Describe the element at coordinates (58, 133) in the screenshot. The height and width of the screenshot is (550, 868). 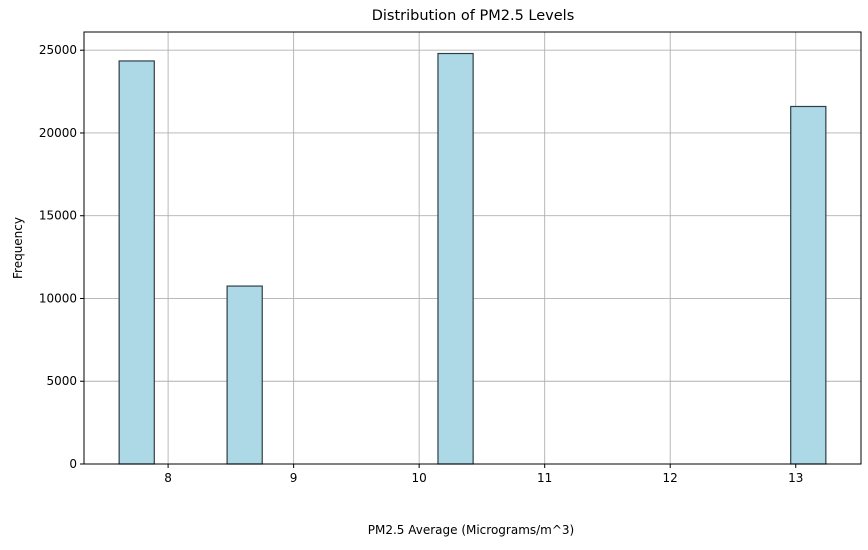
I see `y-tick-label: 20000` at that location.